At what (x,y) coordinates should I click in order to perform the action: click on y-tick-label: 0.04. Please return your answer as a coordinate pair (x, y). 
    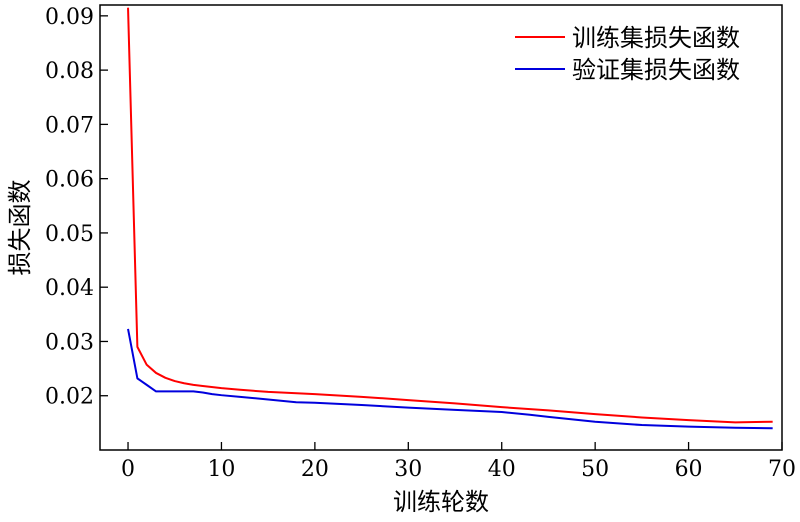
    Looking at the image, I should click on (69, 288).